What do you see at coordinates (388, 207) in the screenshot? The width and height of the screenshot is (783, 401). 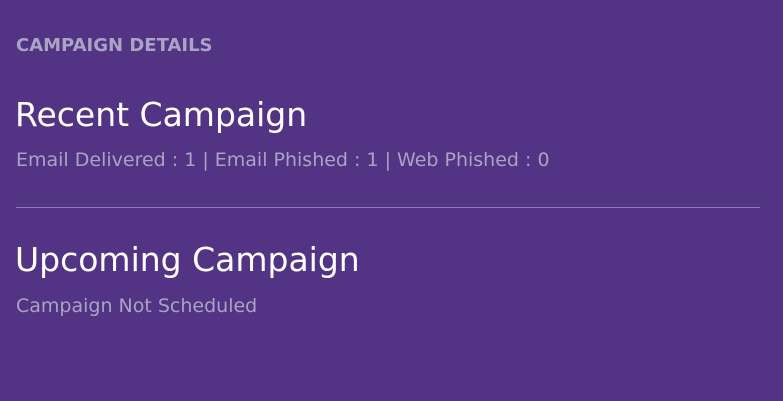 I see `divider` at bounding box center [388, 207].